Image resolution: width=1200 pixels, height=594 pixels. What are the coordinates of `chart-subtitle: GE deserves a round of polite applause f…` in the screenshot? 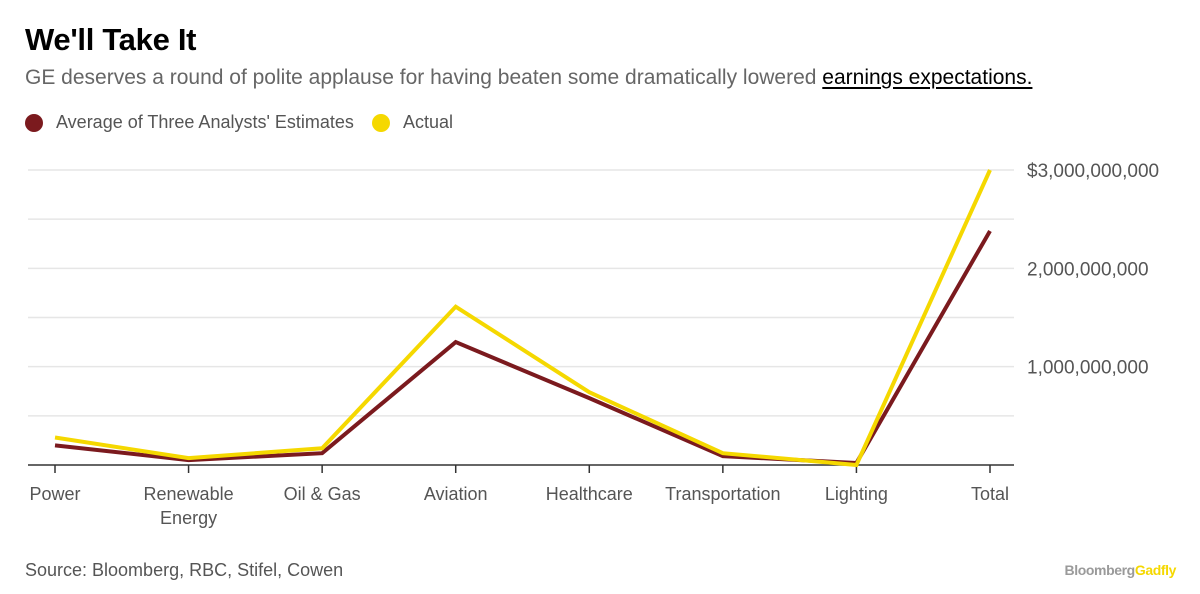 It's located at (528, 78).